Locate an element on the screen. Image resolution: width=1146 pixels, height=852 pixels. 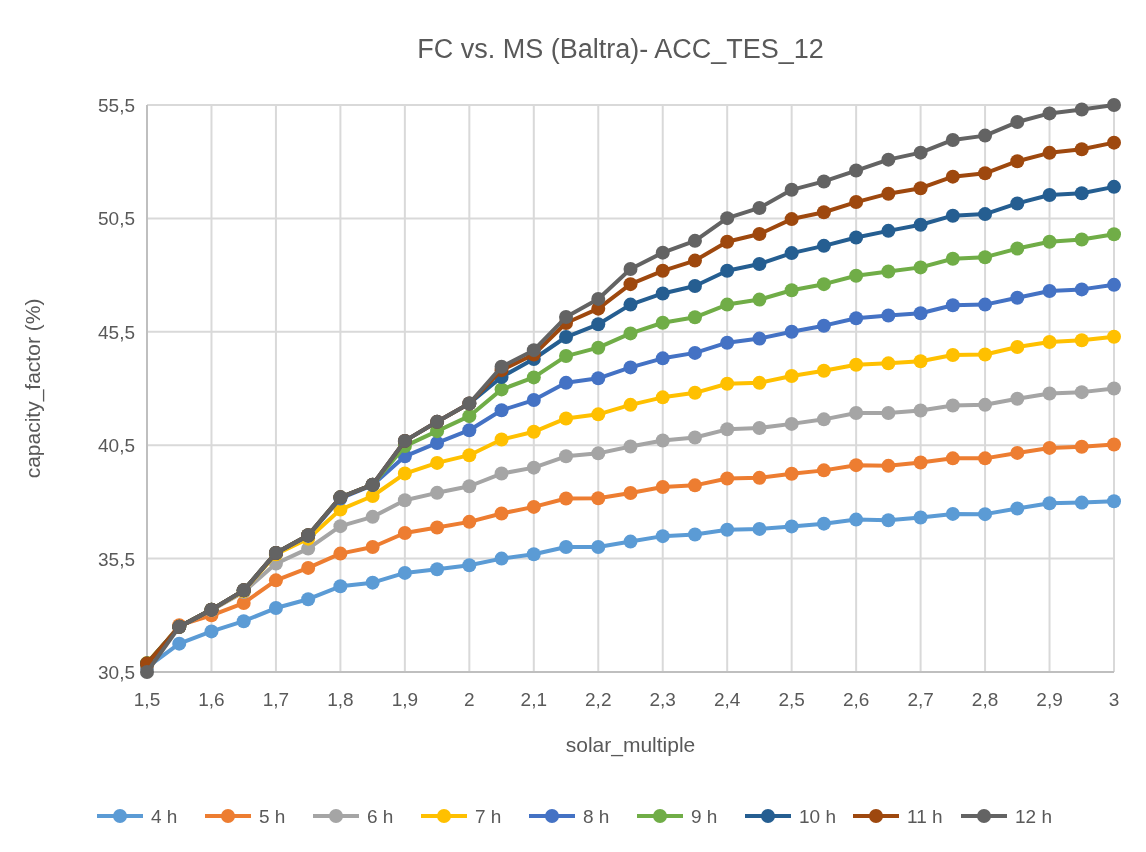
y-tick-label: 50,5 is located at coordinates (116, 219).